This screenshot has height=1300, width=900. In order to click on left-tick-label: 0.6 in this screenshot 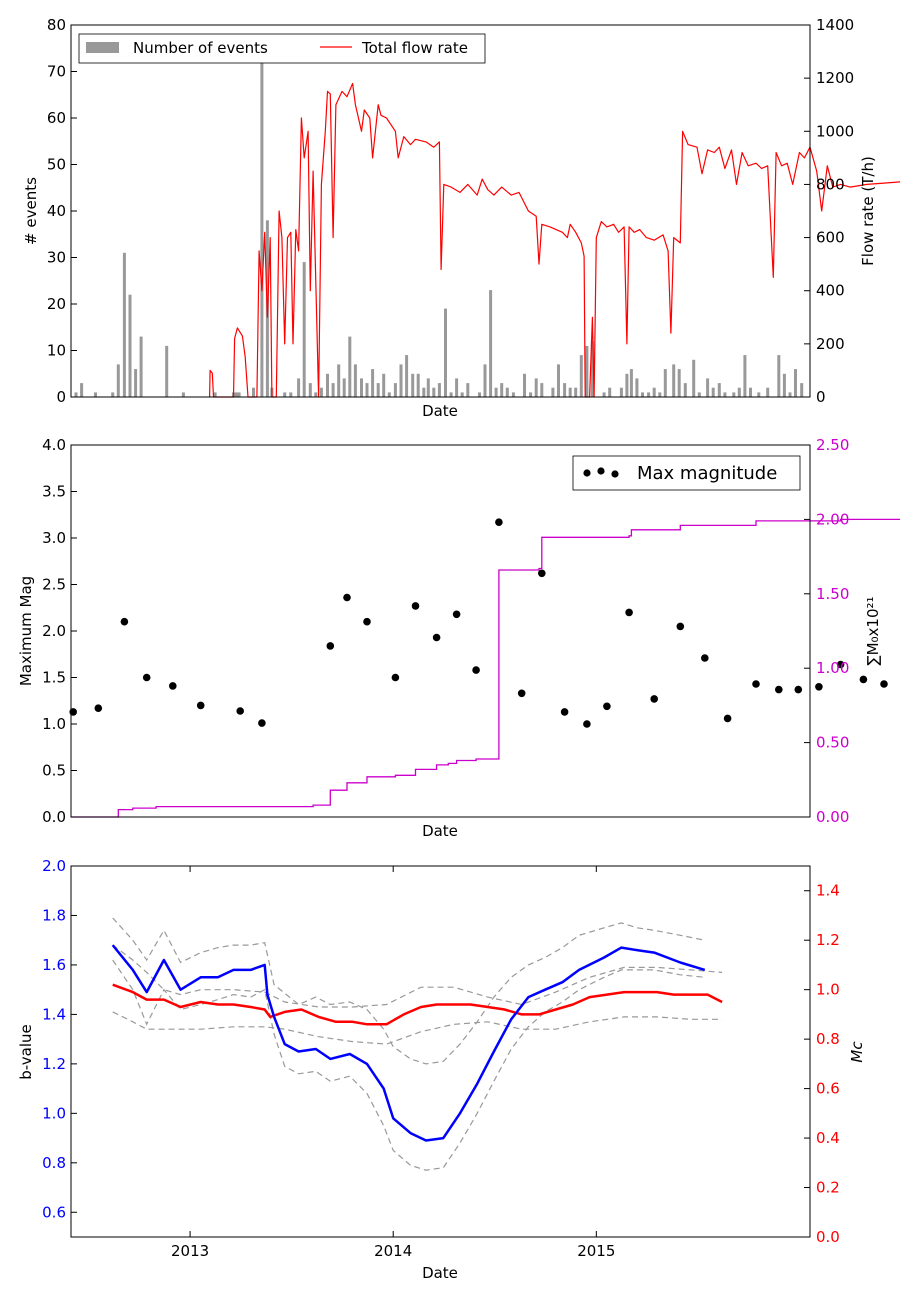, I will do `click(54, 1212)`.